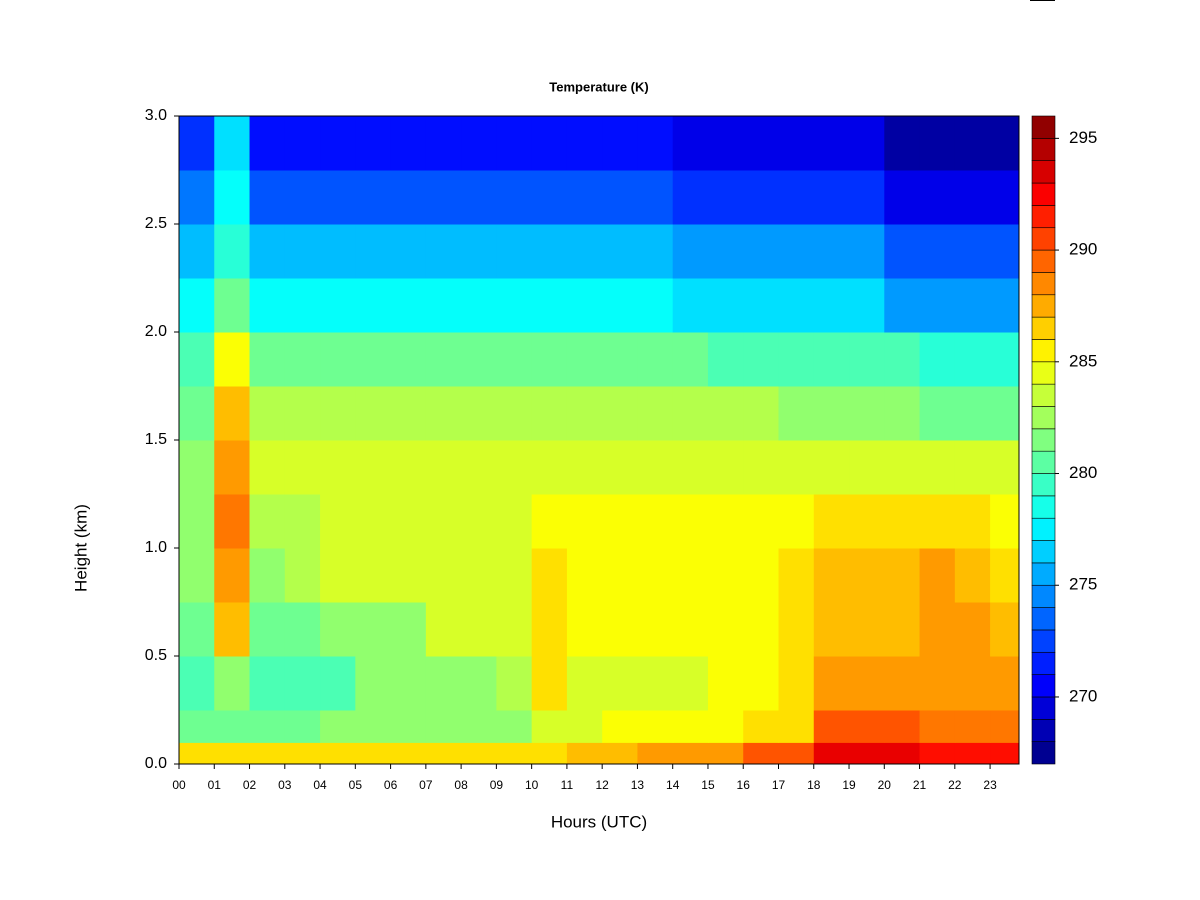 The width and height of the screenshot is (1200, 900). What do you see at coordinates (179, 785) in the screenshot?
I see `x-tick-label: 00` at bounding box center [179, 785].